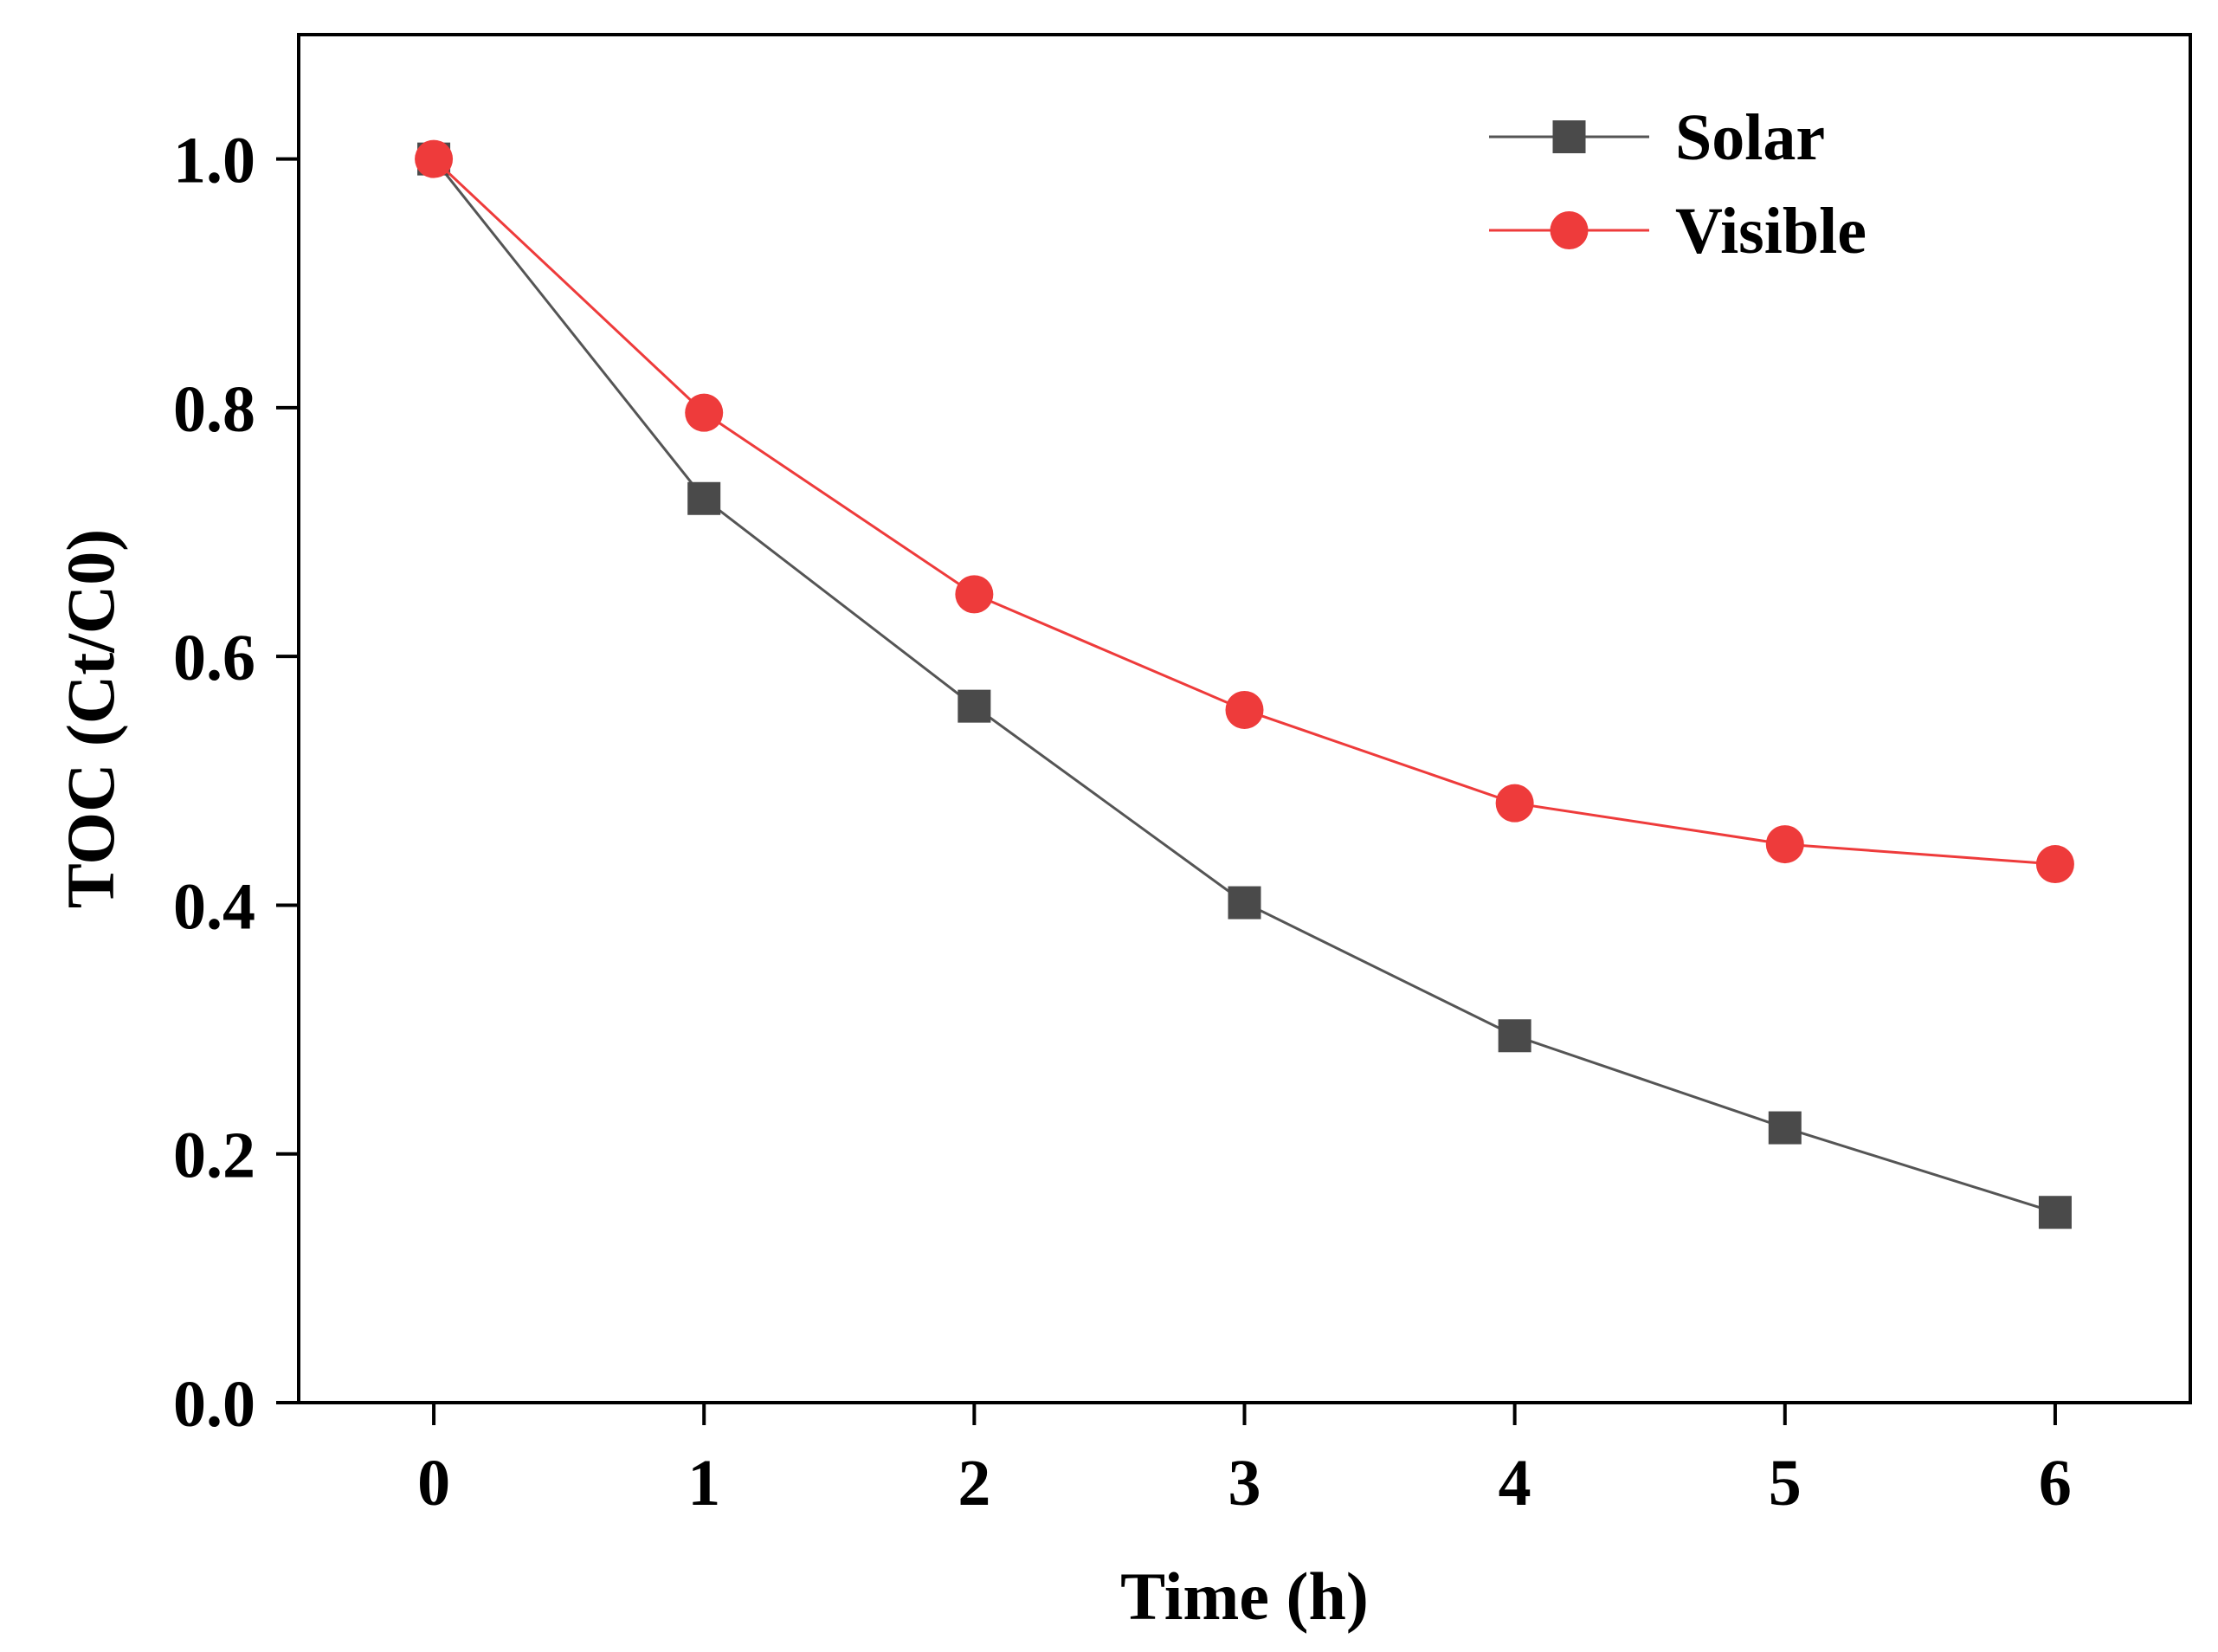 The height and width of the screenshot is (1652, 2218). Describe the element at coordinates (1678, 185) in the screenshot. I see `legend: Solar Visible` at that location.